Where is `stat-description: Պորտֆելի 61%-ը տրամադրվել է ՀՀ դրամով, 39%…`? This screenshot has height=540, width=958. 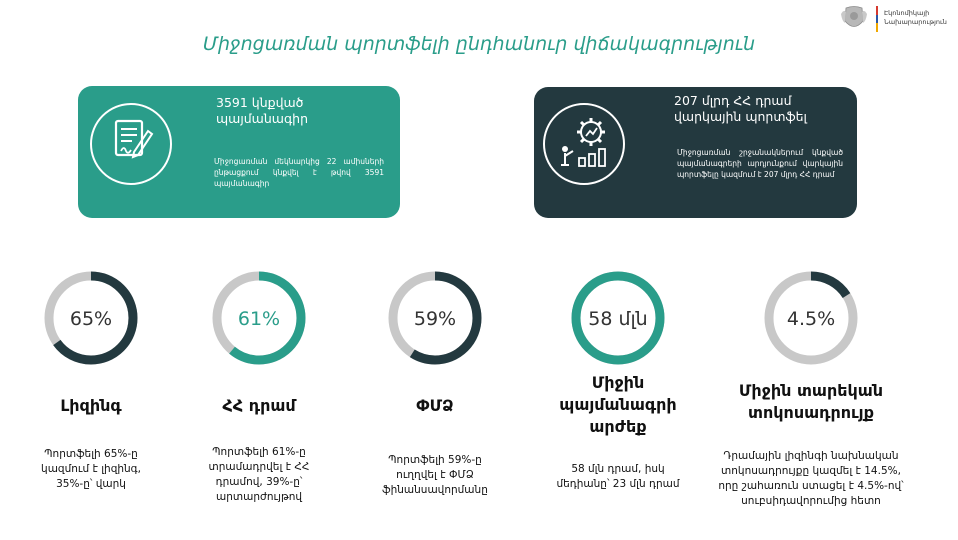
stat-description: Պորտֆելի 61%-ը տրամադրվել է ՀՀ դրամով, 39%… is located at coordinates (259, 475).